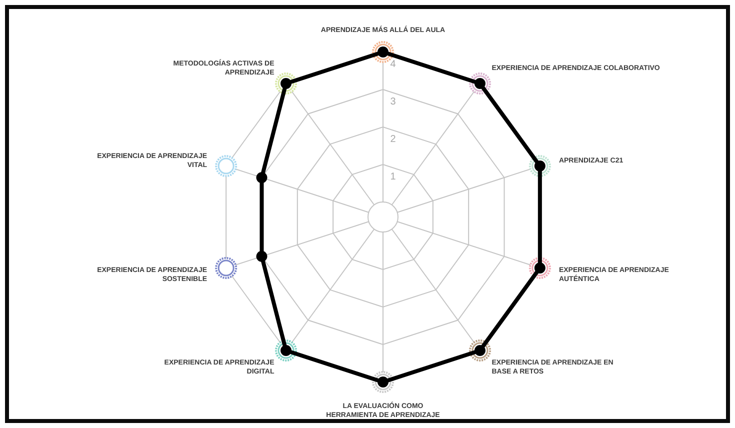  What do you see at coordinates (393, 64) in the screenshot?
I see `y-tick-label: 4` at bounding box center [393, 64].